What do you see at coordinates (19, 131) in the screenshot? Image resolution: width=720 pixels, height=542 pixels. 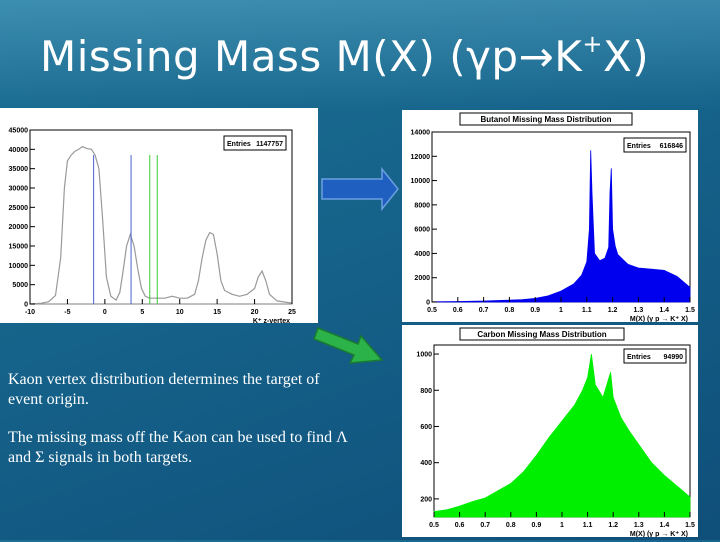 I see `y-tick-label: 45000` at bounding box center [19, 131].